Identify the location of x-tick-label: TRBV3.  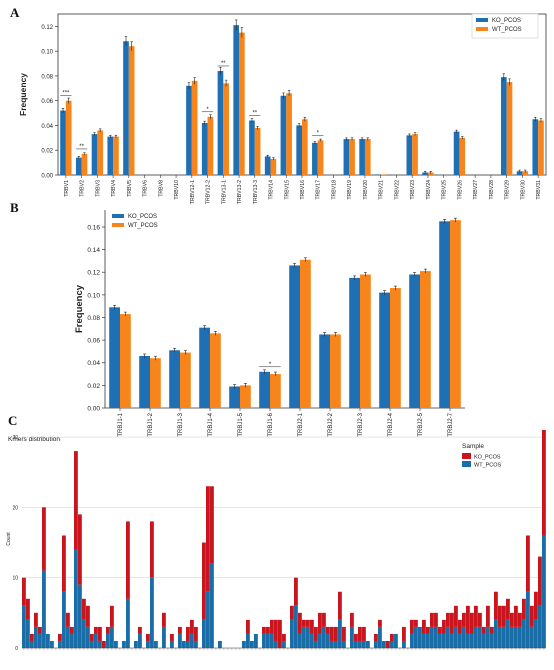
(98, 188).